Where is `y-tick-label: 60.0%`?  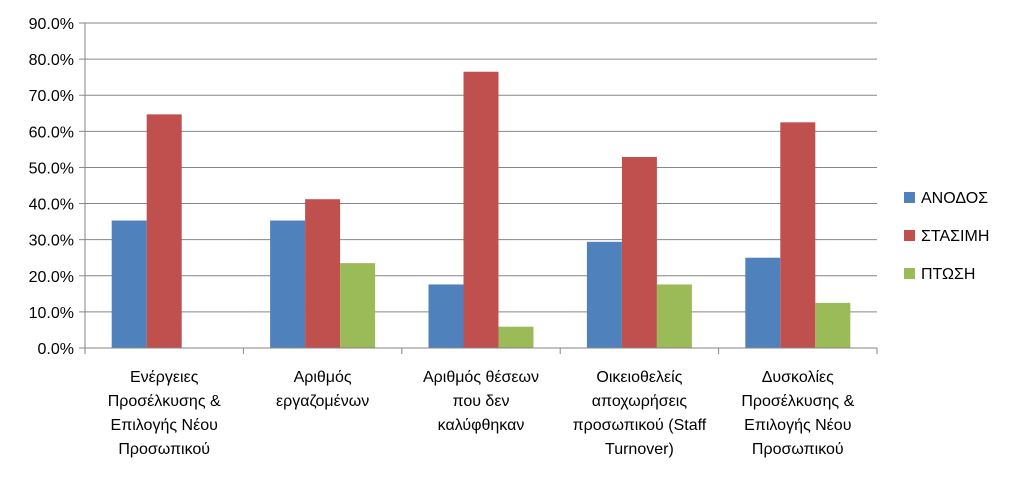 y-tick-label: 60.0% is located at coordinates (51, 132).